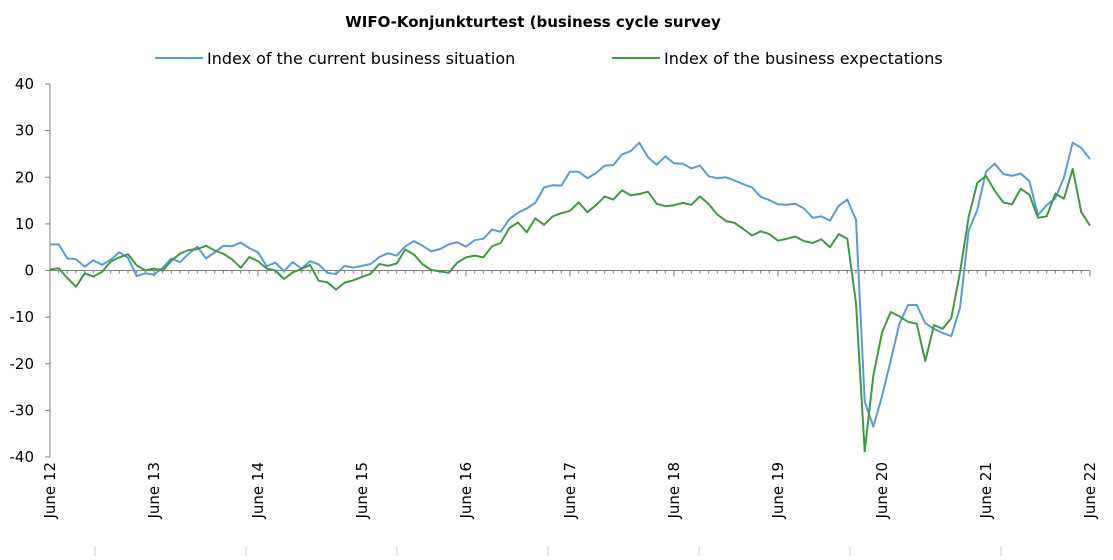  I want to click on x-tick-label: June 22, so click(1090, 491).